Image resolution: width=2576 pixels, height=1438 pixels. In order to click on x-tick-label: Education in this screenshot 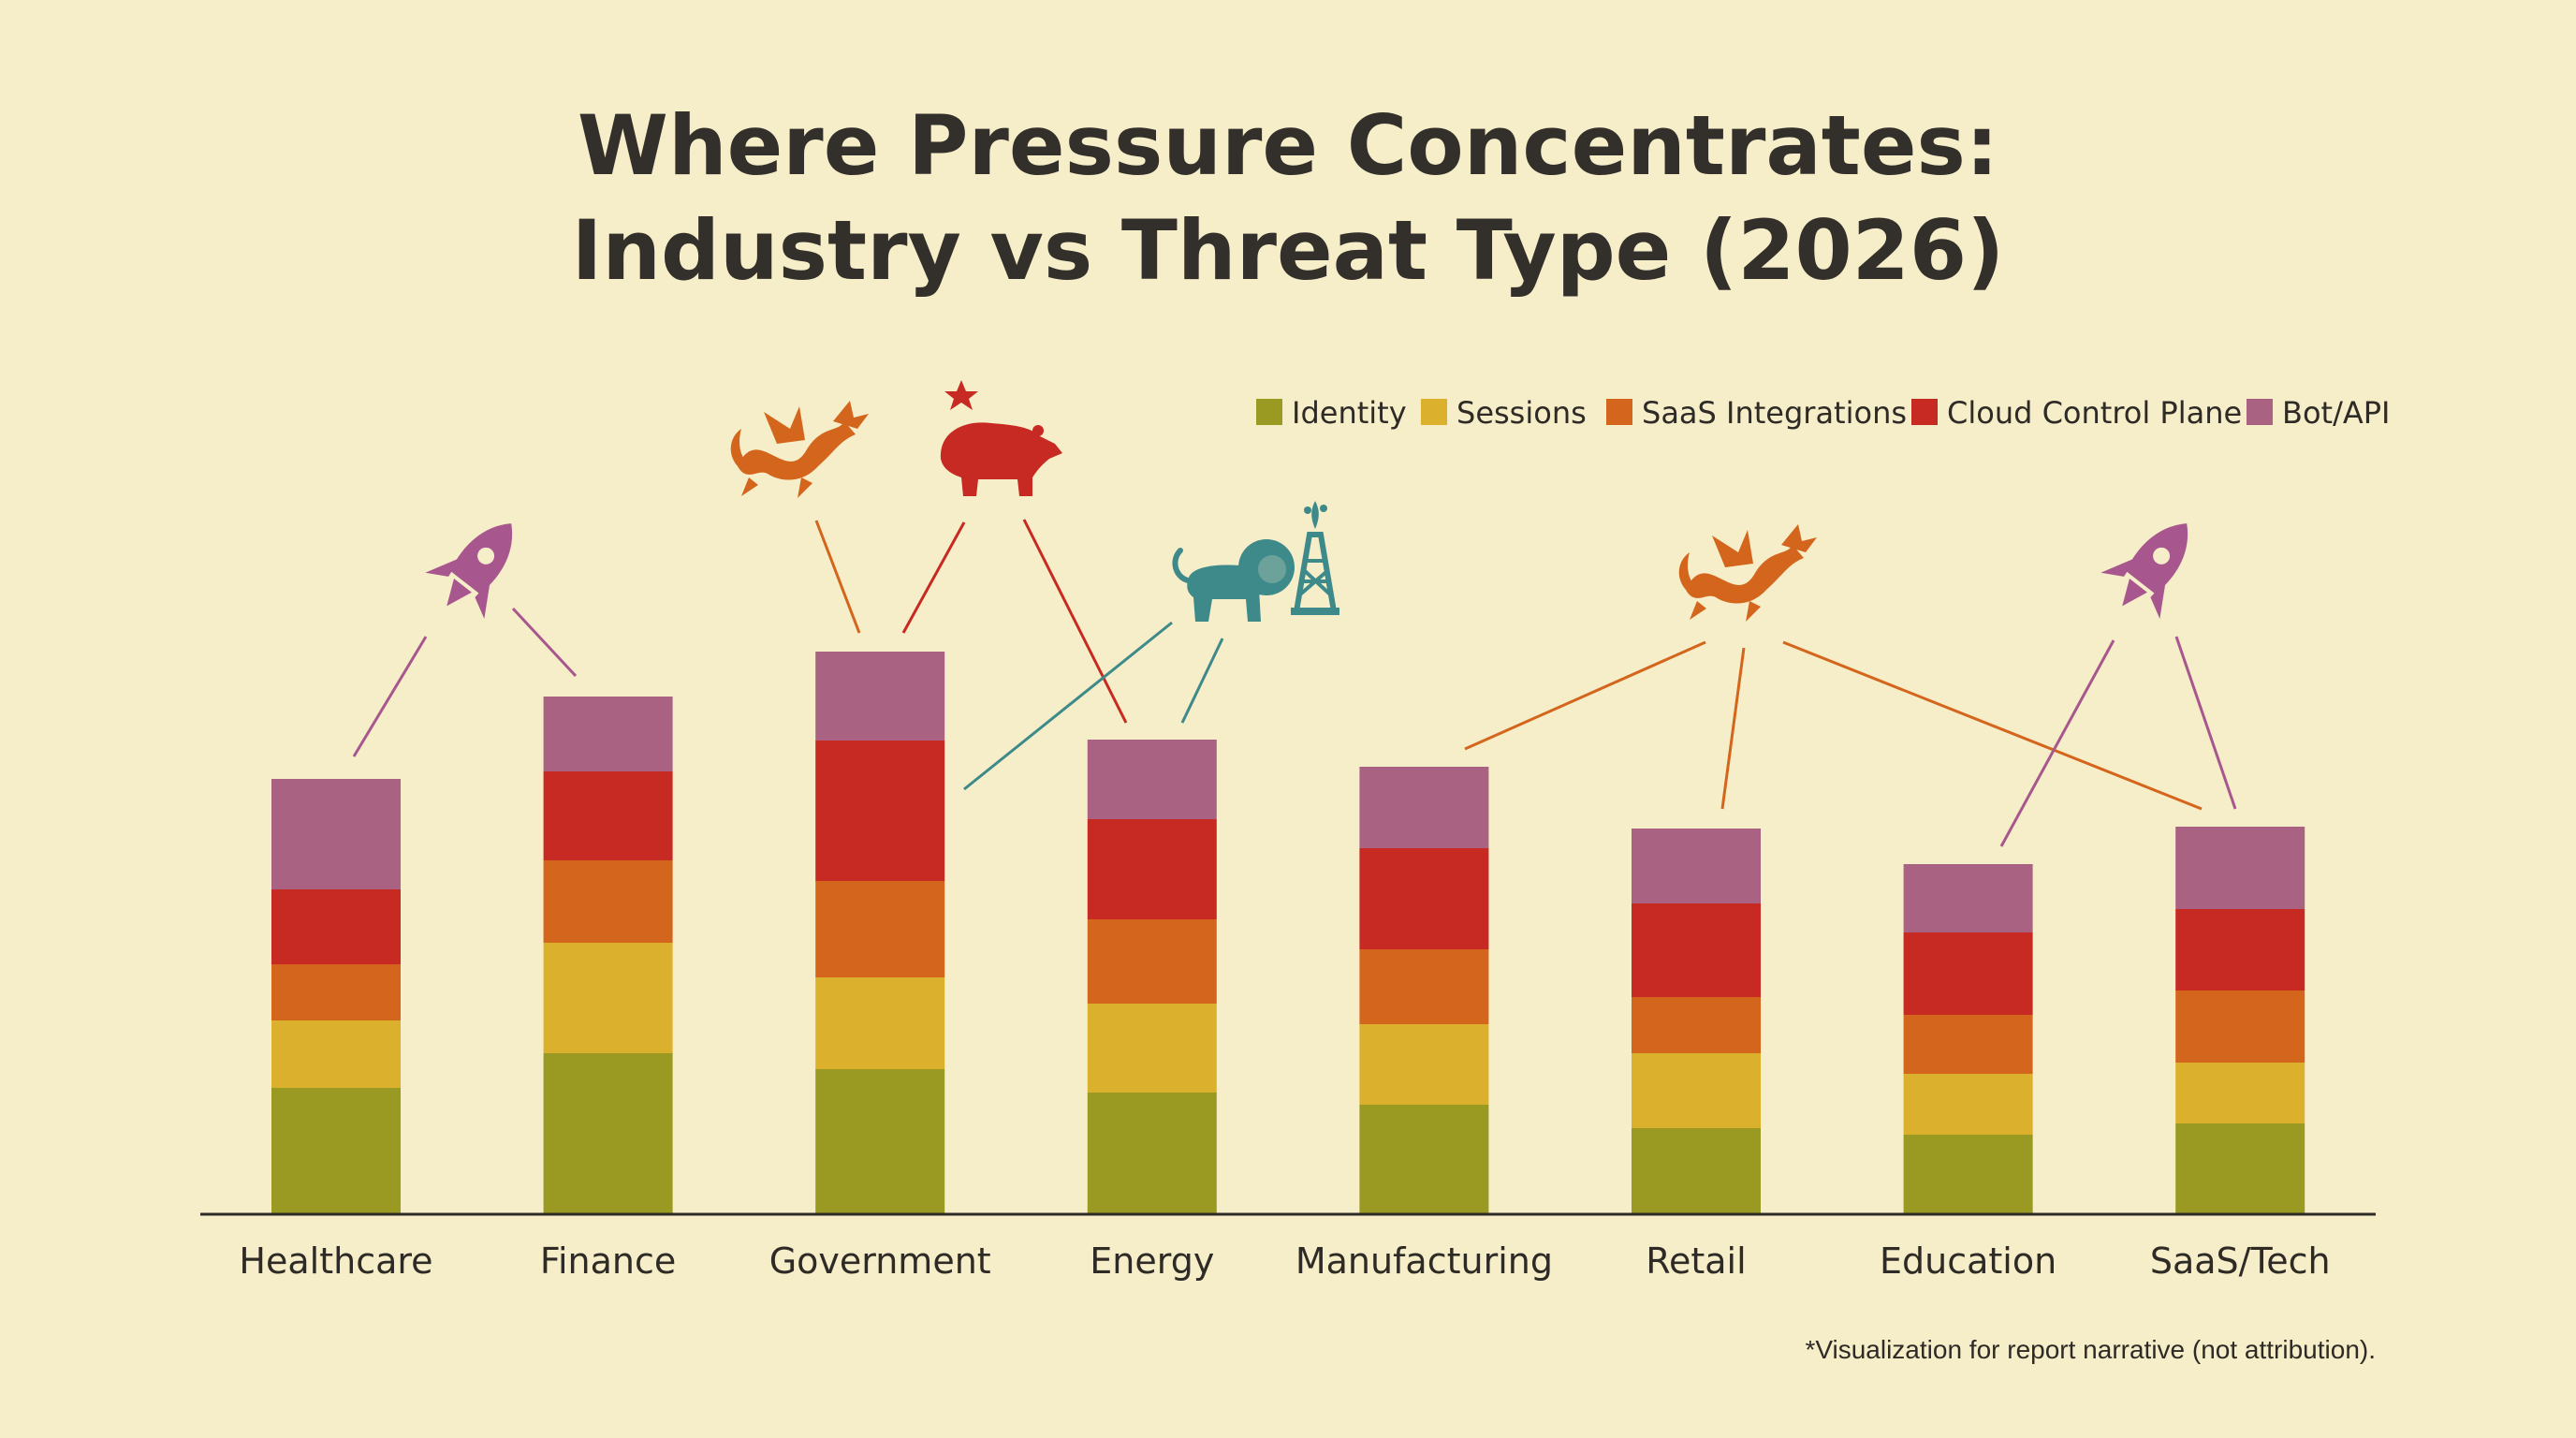, I will do `click(1968, 1261)`.